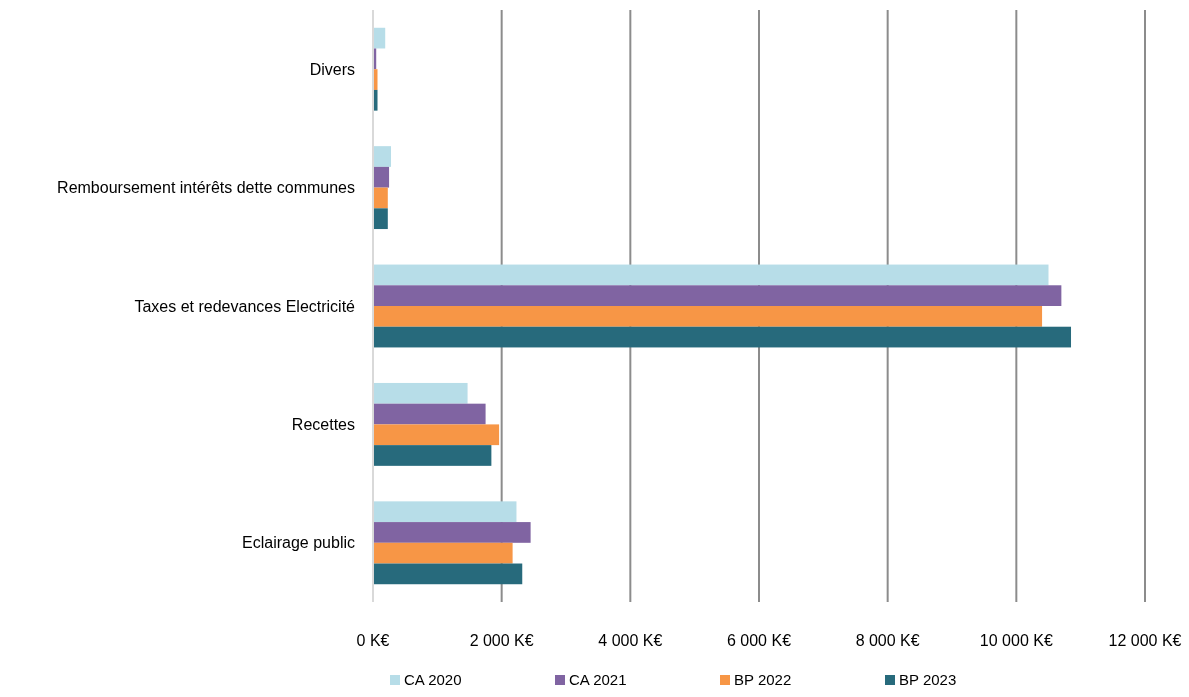  What do you see at coordinates (245, 306) in the screenshot?
I see `y-tick-label: Taxes et redevances Electricité` at bounding box center [245, 306].